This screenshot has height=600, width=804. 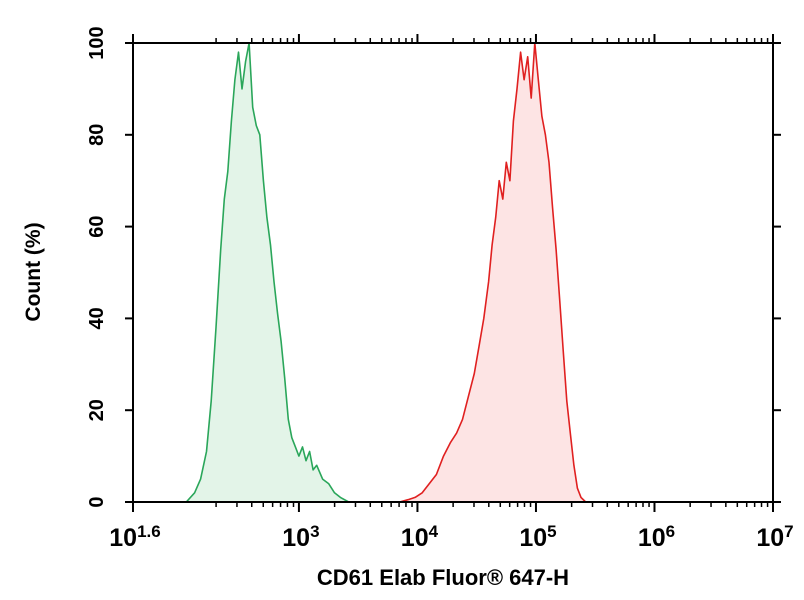 What do you see at coordinates (300, 537) in the screenshot?
I see `x-tick-label: 10³` at bounding box center [300, 537].